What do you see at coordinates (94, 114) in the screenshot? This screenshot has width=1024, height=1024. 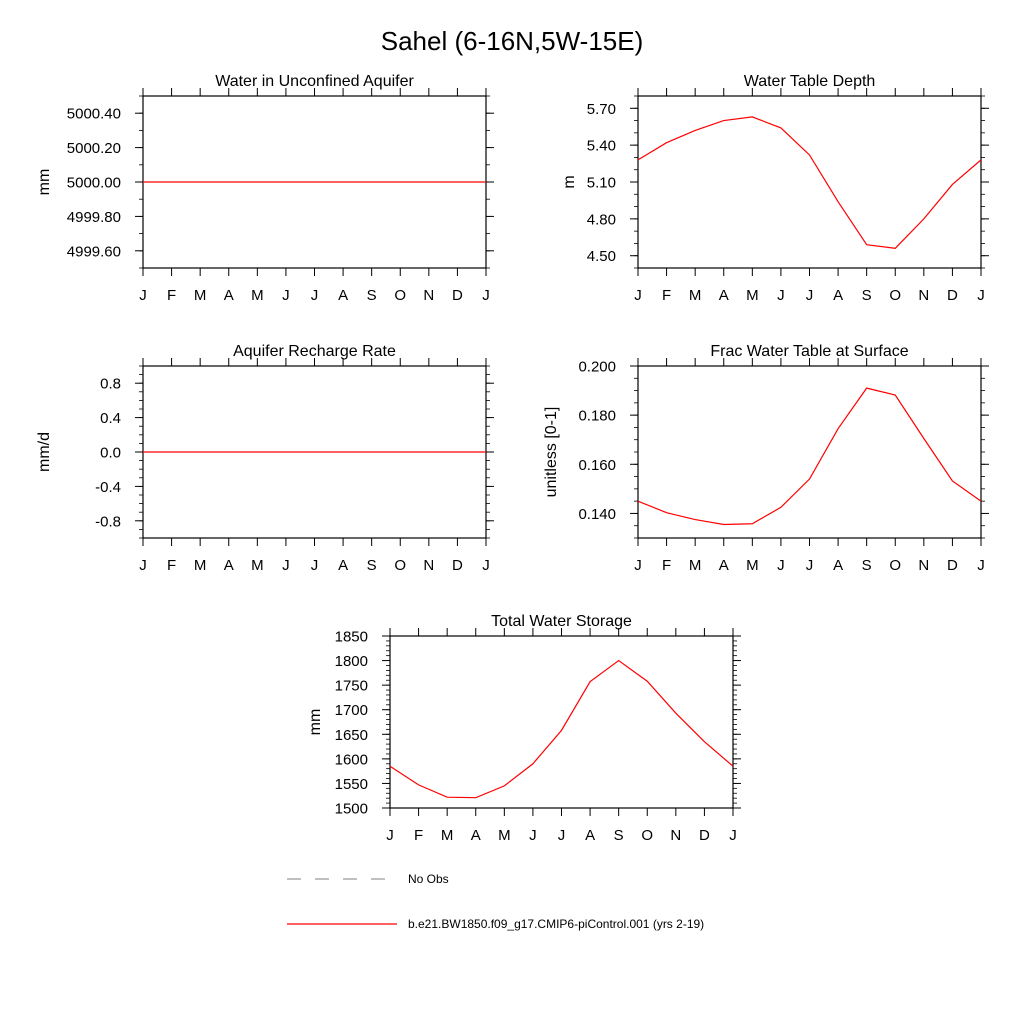 I see `y-tick-label: 5000.40` at bounding box center [94, 114].